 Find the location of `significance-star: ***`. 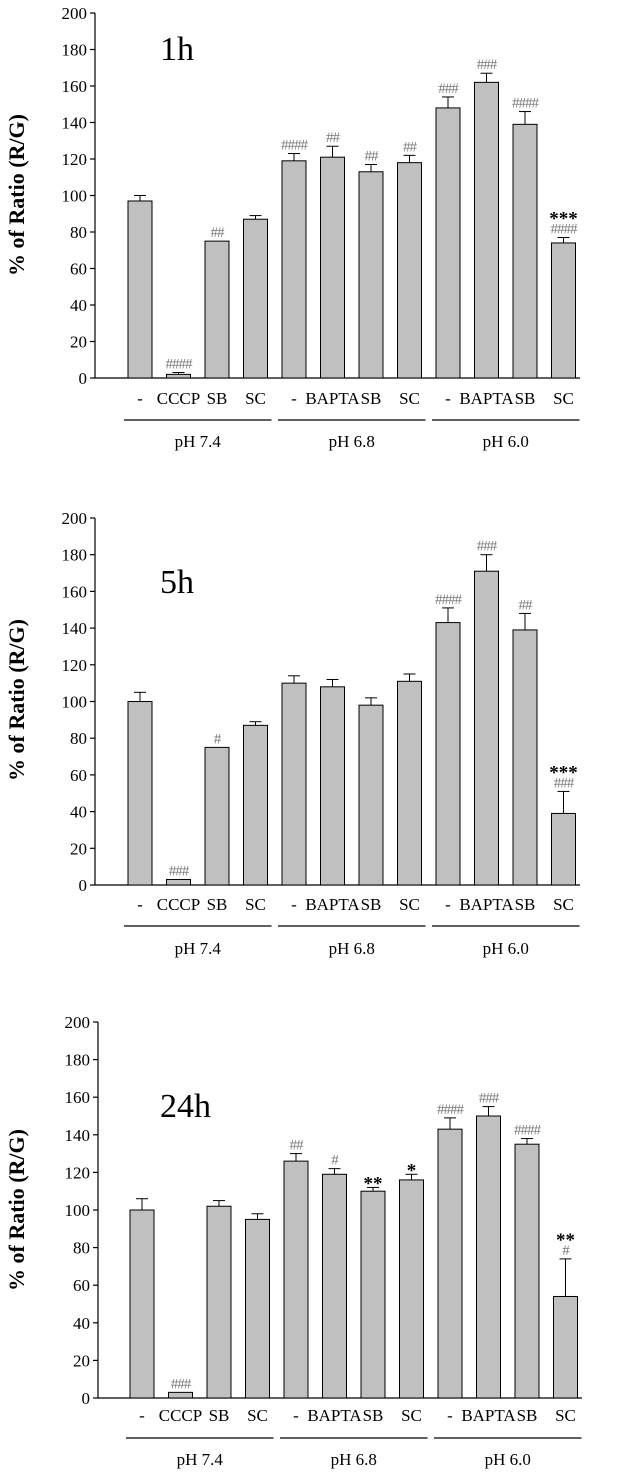

significance-star: *** is located at coordinates (563, 218).